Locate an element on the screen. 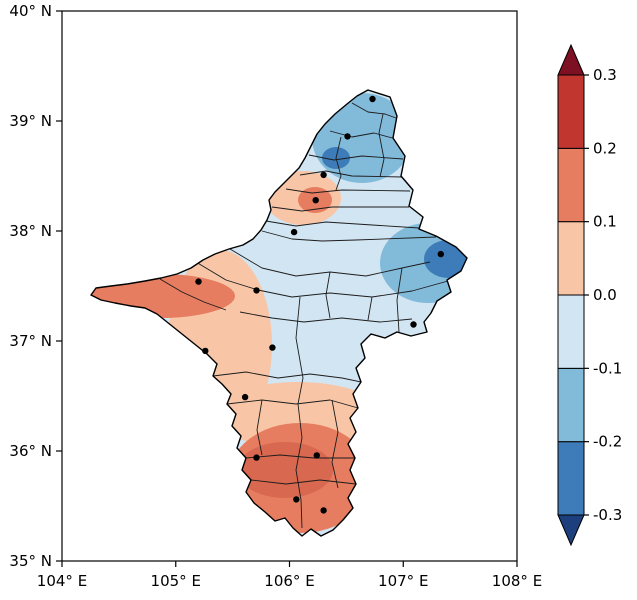 The image size is (637, 600). x-tick-label: 105° E is located at coordinates (176, 581).